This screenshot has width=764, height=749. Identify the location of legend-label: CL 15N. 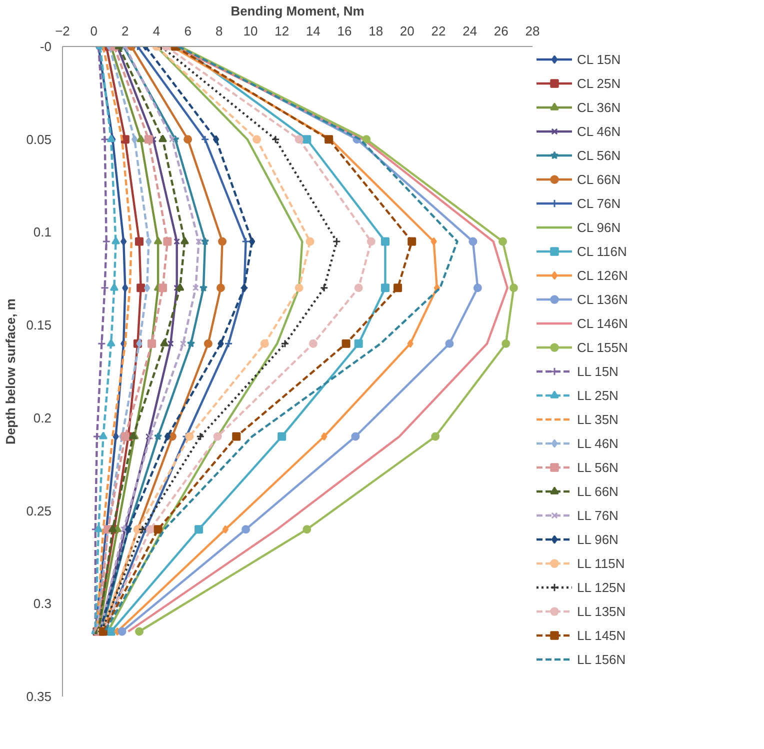
(599, 59).